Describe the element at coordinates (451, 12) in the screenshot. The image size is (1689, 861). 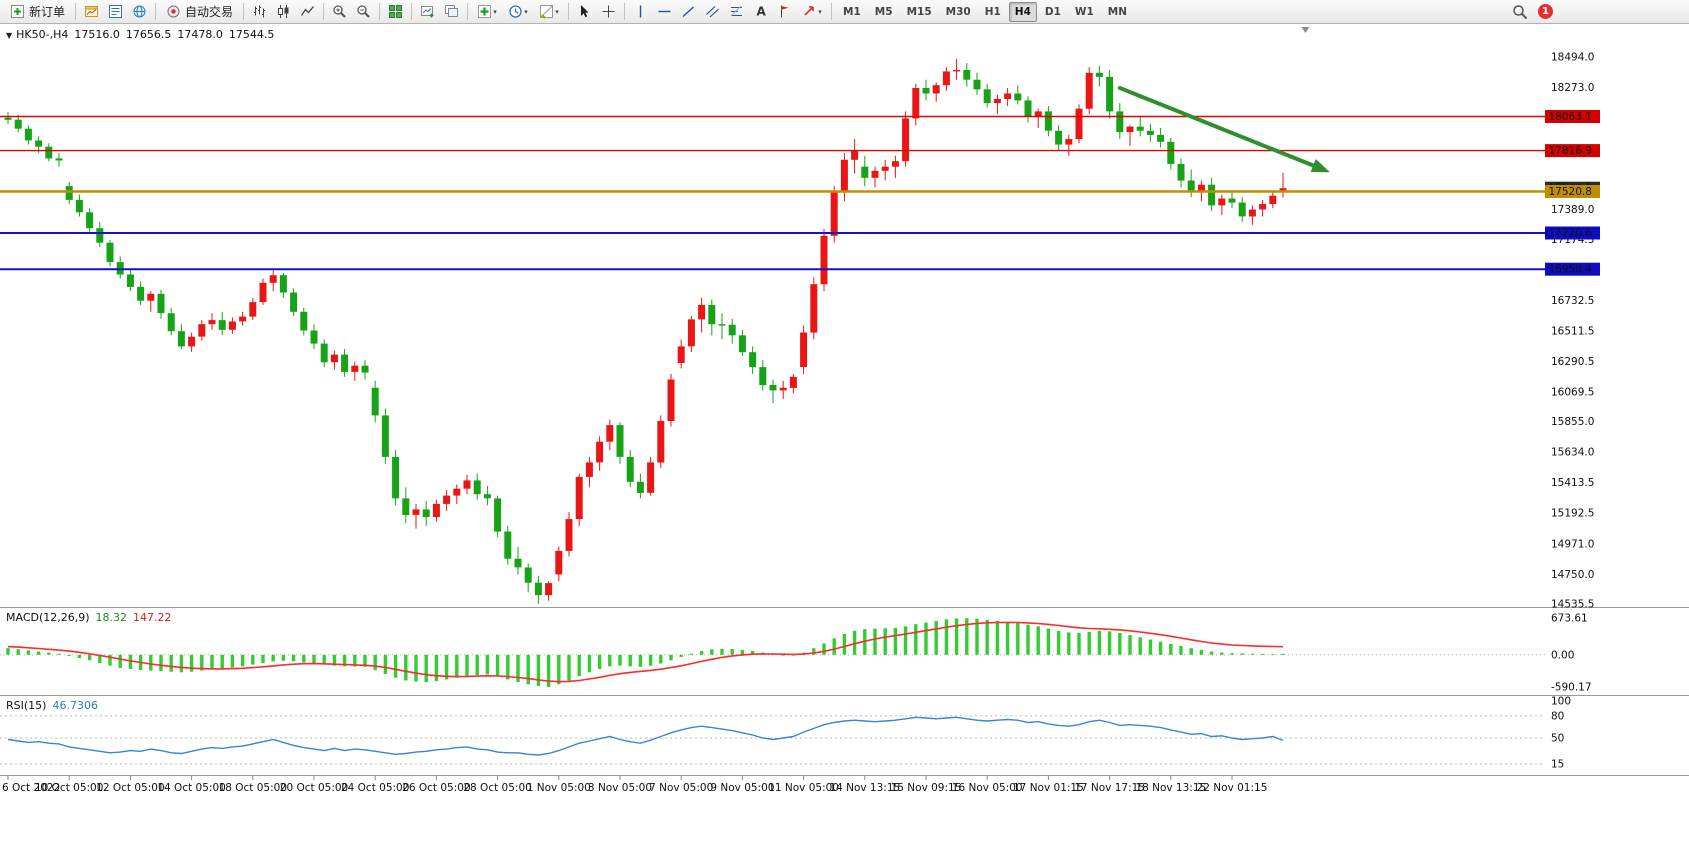
I see `chart-profiles-button` at that location.